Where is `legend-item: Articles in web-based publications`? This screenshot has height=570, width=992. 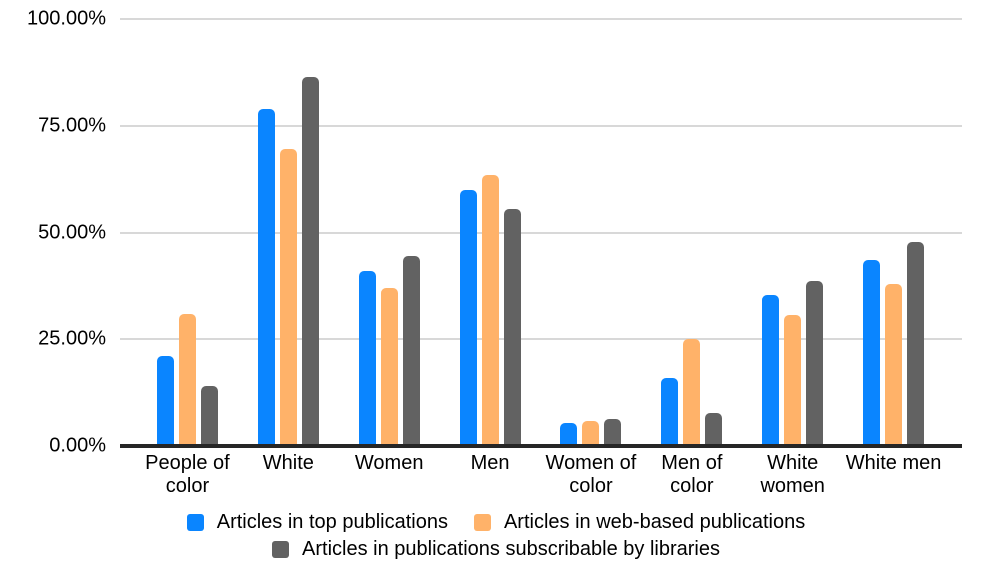 legend-item: Articles in web-based publications is located at coordinates (639, 522).